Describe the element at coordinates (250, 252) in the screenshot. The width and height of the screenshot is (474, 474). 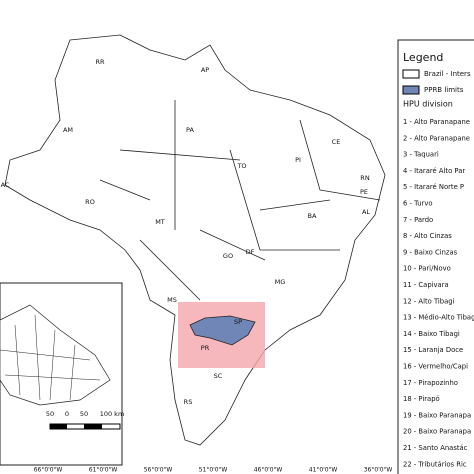
I see `state-label: DF` at that location.